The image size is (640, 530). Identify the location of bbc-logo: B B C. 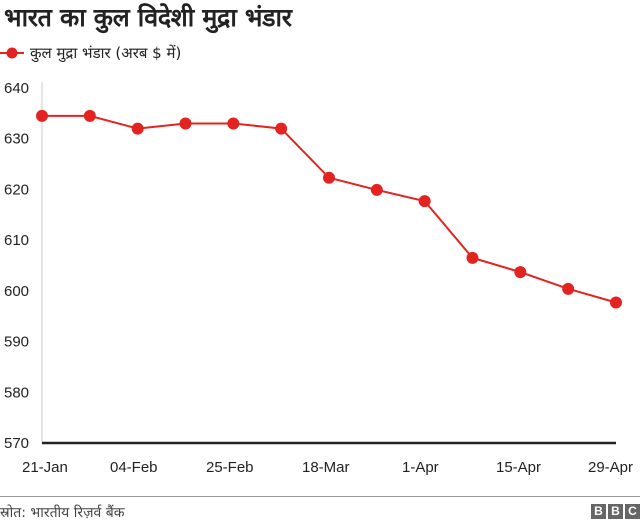
(615, 511).